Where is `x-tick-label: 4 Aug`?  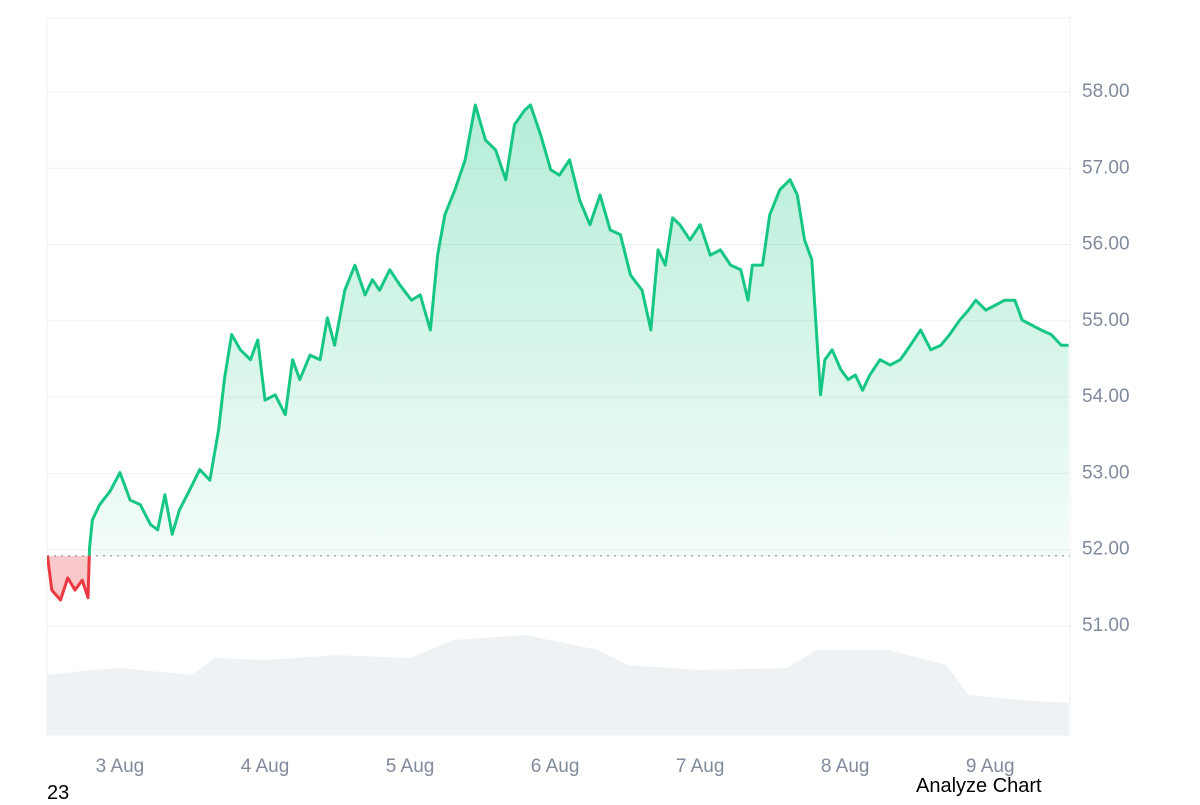
x-tick-label: 4 Aug is located at coordinates (265, 766).